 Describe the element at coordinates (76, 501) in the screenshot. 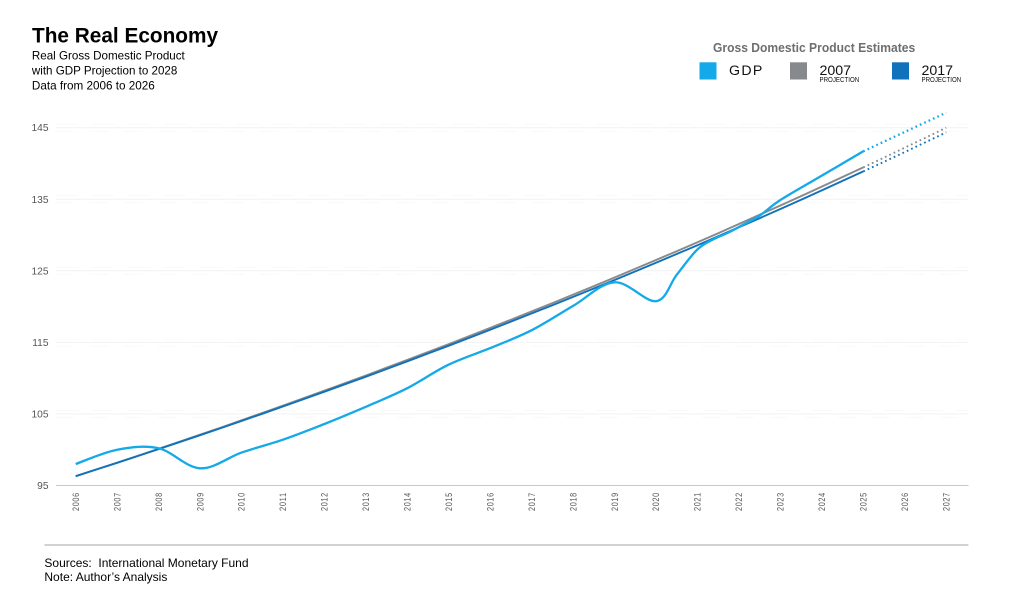

I see `svg-text: 2006` at that location.